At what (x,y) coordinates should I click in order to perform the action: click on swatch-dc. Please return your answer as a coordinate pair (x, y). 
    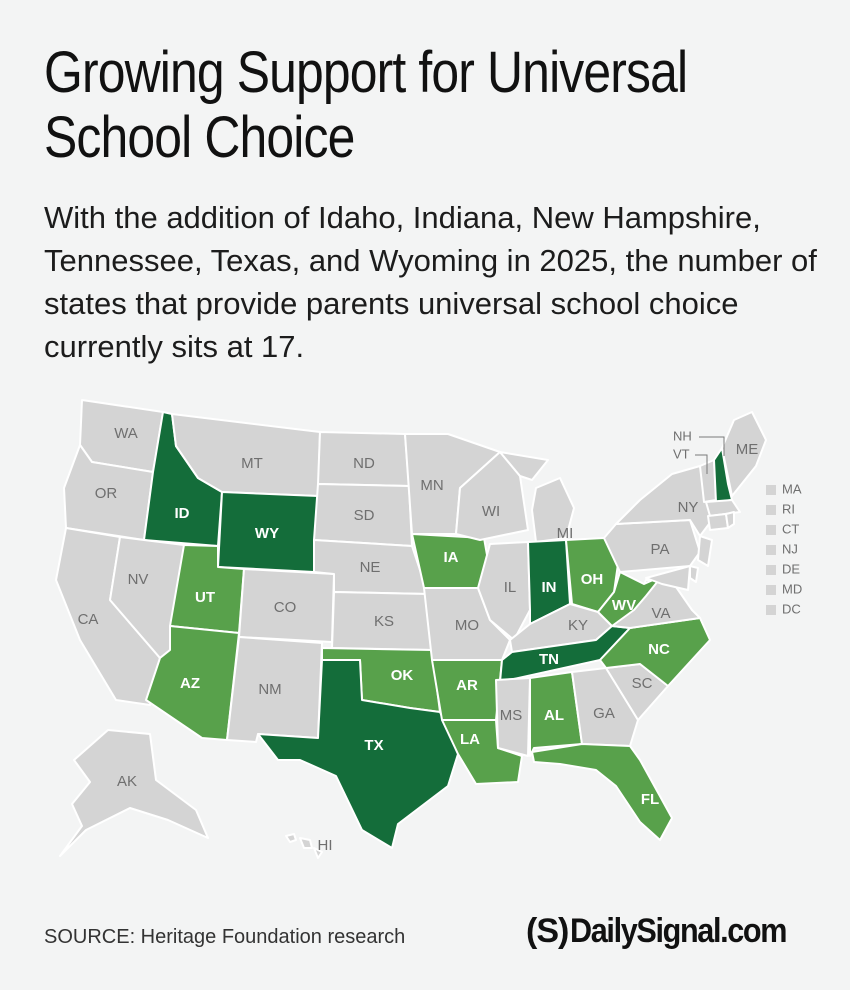
    Looking at the image, I should click on (771, 610).